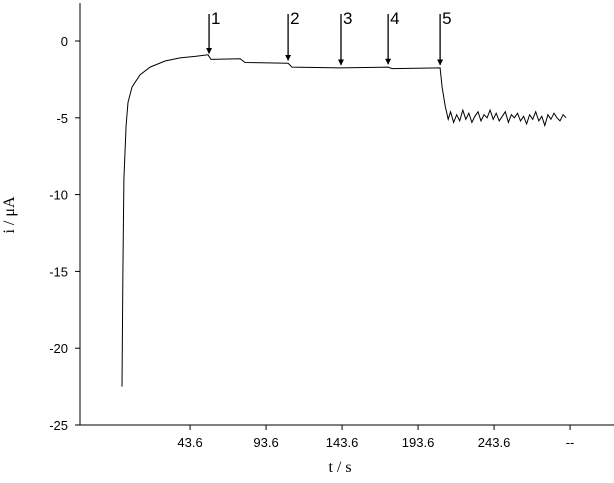 This screenshot has height=483, width=614. I want to click on annotation: 3, so click(347, 18).